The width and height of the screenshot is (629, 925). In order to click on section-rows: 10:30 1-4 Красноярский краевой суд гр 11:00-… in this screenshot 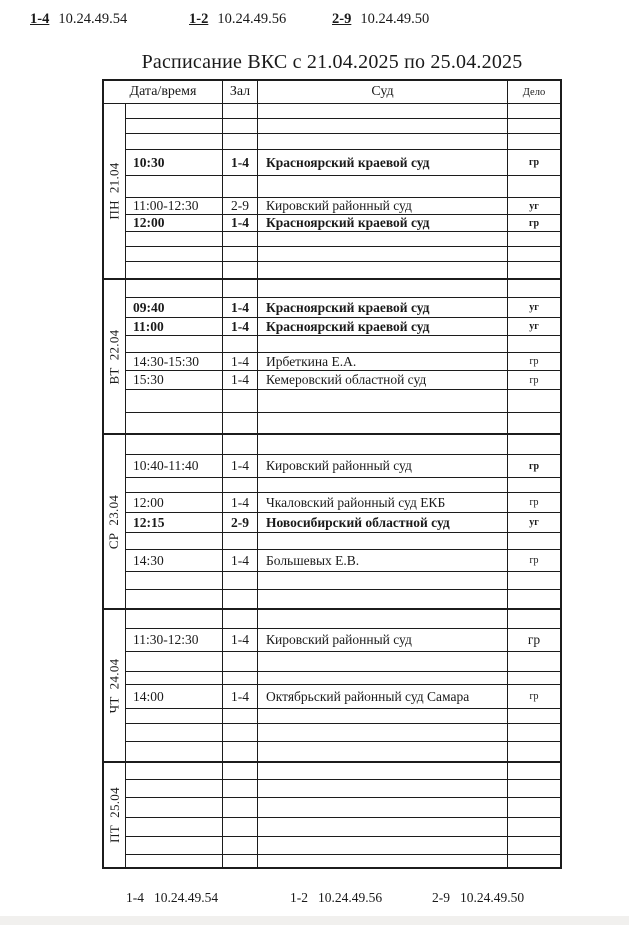, I will do `click(343, 191)`.